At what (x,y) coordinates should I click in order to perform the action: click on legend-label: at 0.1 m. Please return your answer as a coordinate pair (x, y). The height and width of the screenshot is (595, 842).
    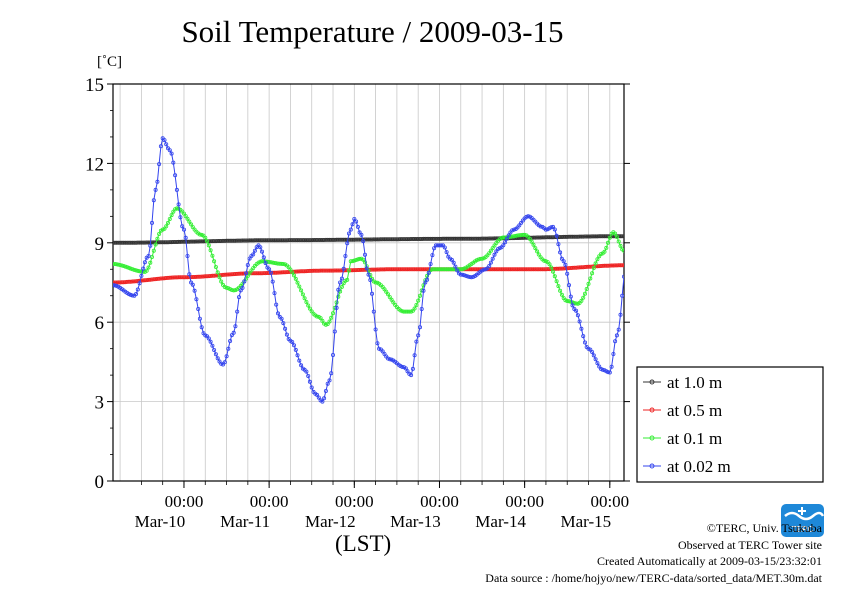
    Looking at the image, I should click on (694, 438).